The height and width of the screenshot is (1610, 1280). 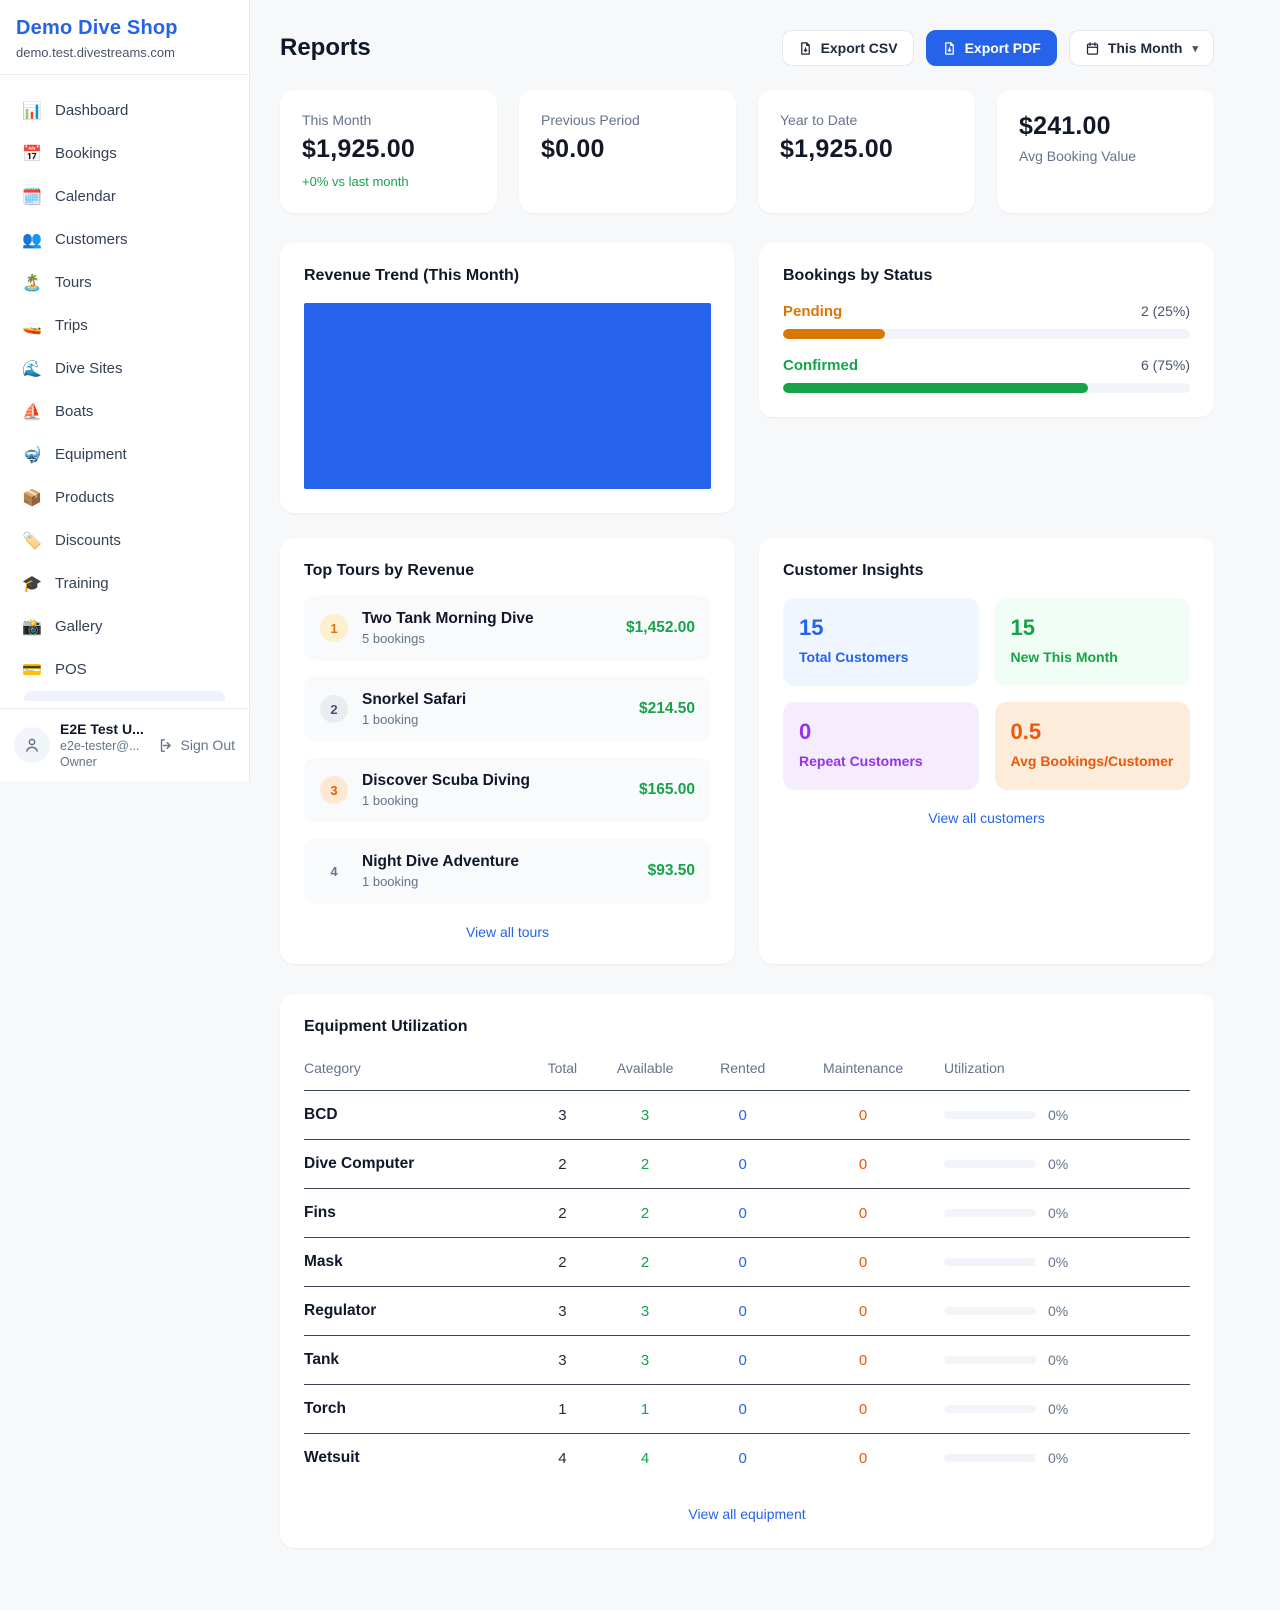 What do you see at coordinates (85, 196) in the screenshot?
I see `sidebar-item-label: Calendar` at bounding box center [85, 196].